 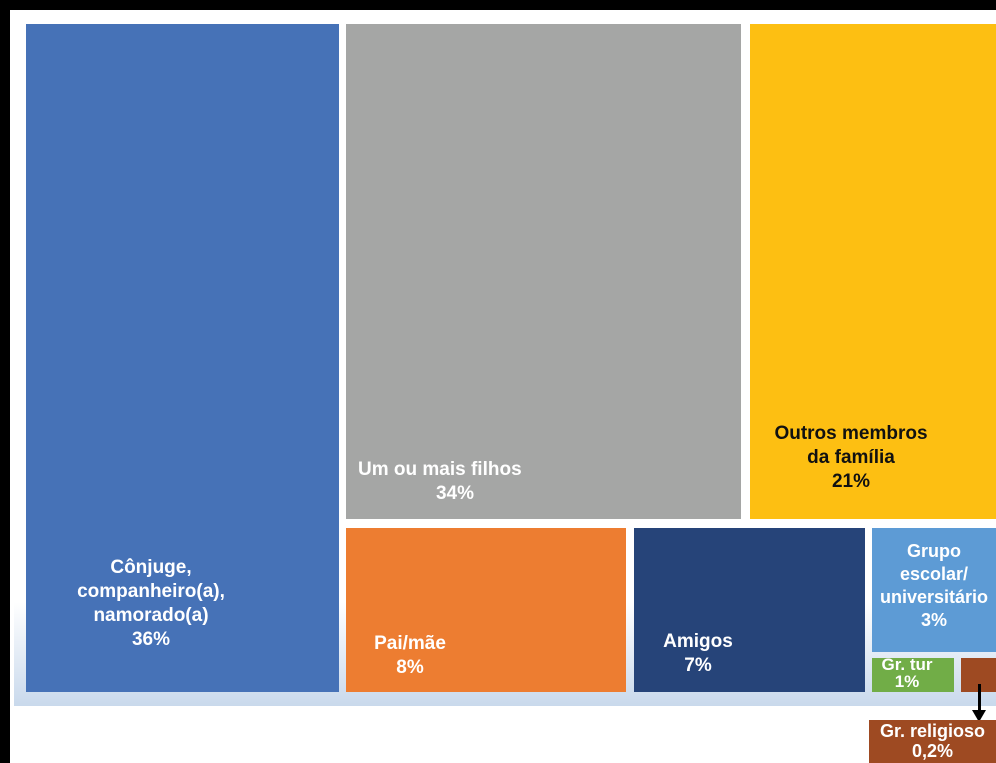 What do you see at coordinates (979, 716) in the screenshot?
I see `callout-arrow-head` at bounding box center [979, 716].